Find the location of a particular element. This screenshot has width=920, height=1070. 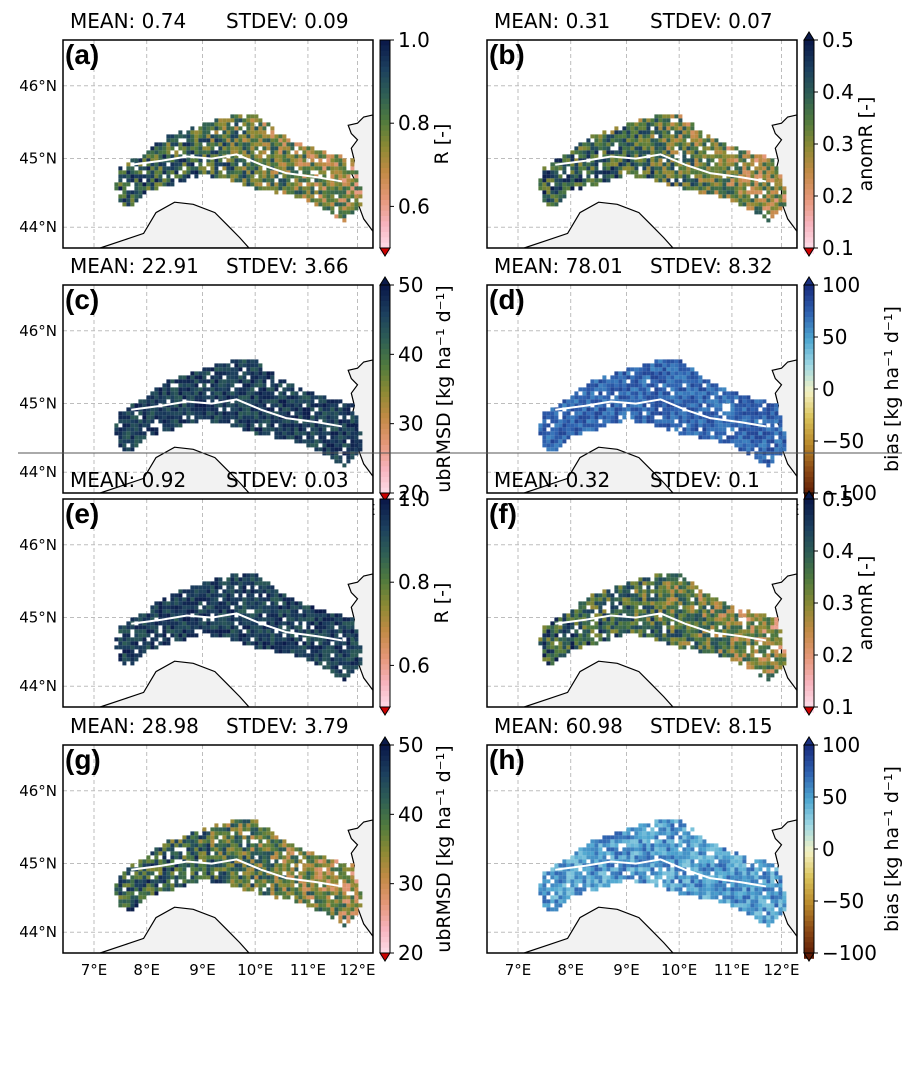

colorbar-label: ubRMSD [kg ha⁻¹ d⁻¹] is located at coordinates (444, 848).